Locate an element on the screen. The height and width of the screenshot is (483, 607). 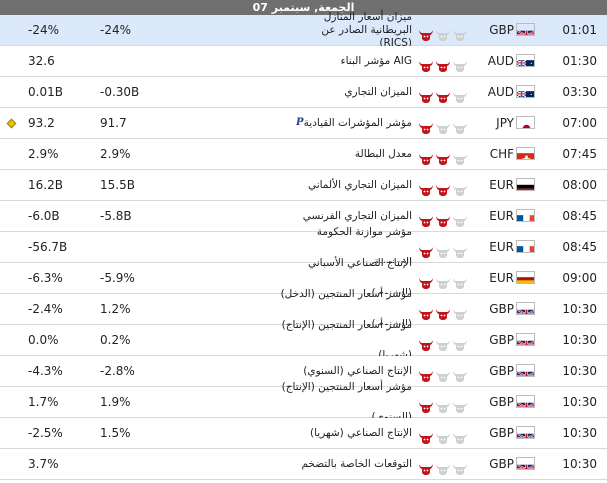
event-name: مؤشر المؤشرات القيادية is located at coordinates (346, 123).